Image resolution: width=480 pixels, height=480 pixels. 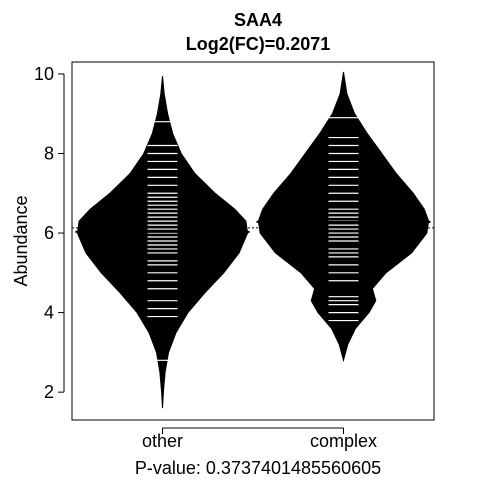 What do you see at coordinates (49, 313) in the screenshot?
I see `y-tick-label: 4` at bounding box center [49, 313].